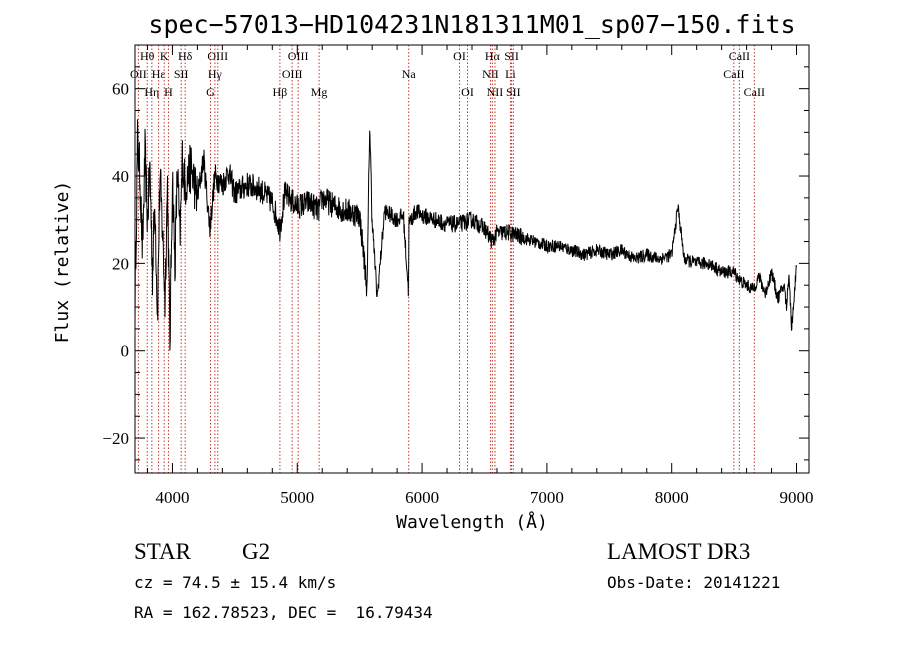 The image size is (900, 649). What do you see at coordinates (422, 497) in the screenshot?
I see `x-tick-label-2: 6000` at bounding box center [422, 497].